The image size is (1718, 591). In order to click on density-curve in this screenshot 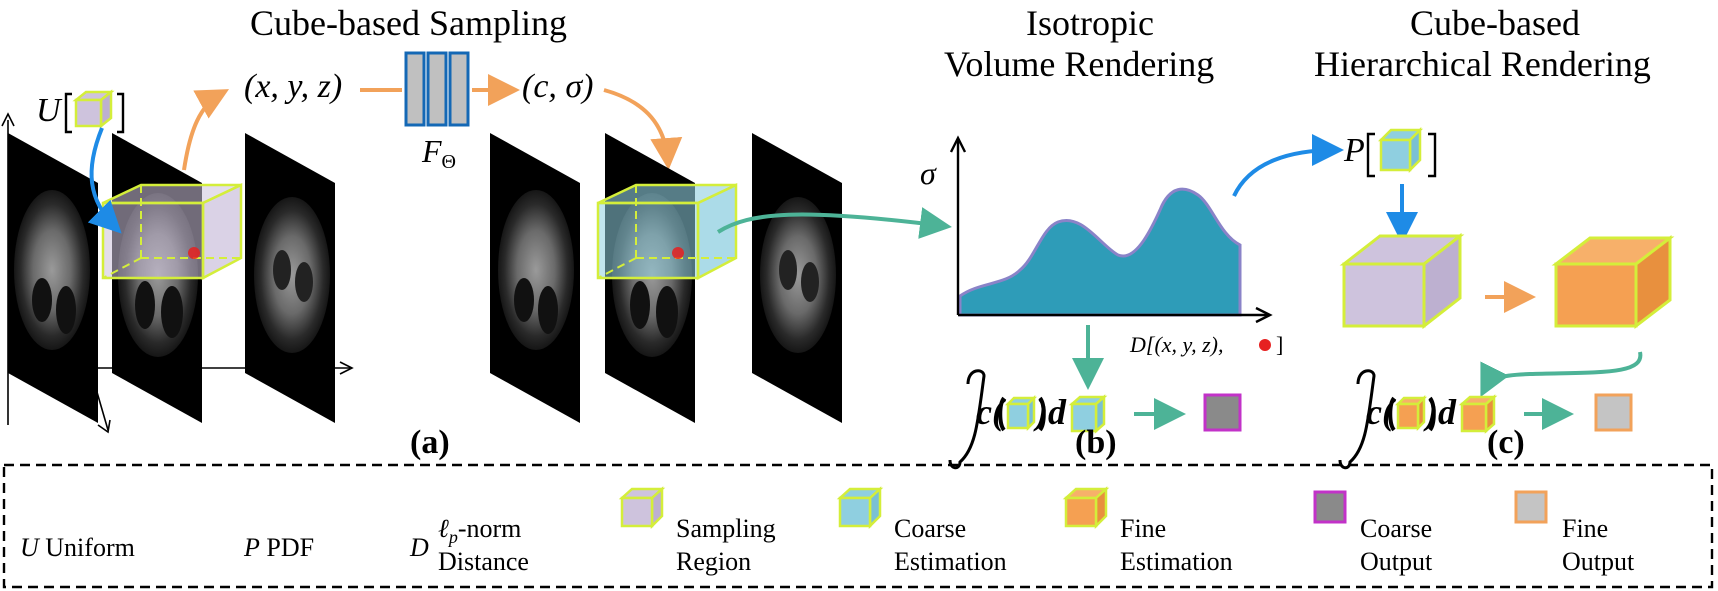, I will do `click(1100, 252)`.